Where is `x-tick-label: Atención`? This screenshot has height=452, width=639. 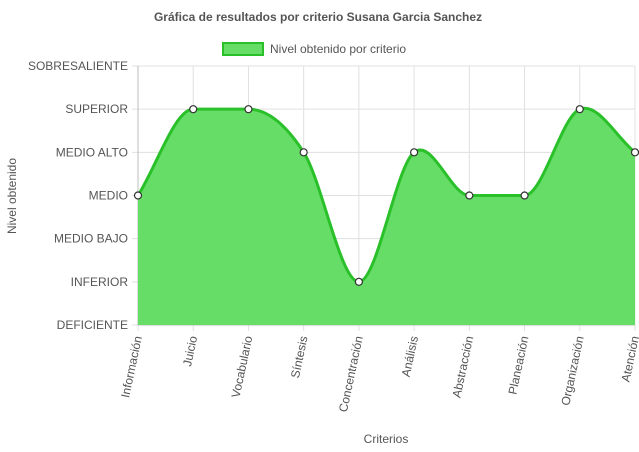
x-tick-label: Atención is located at coordinates (629, 359).